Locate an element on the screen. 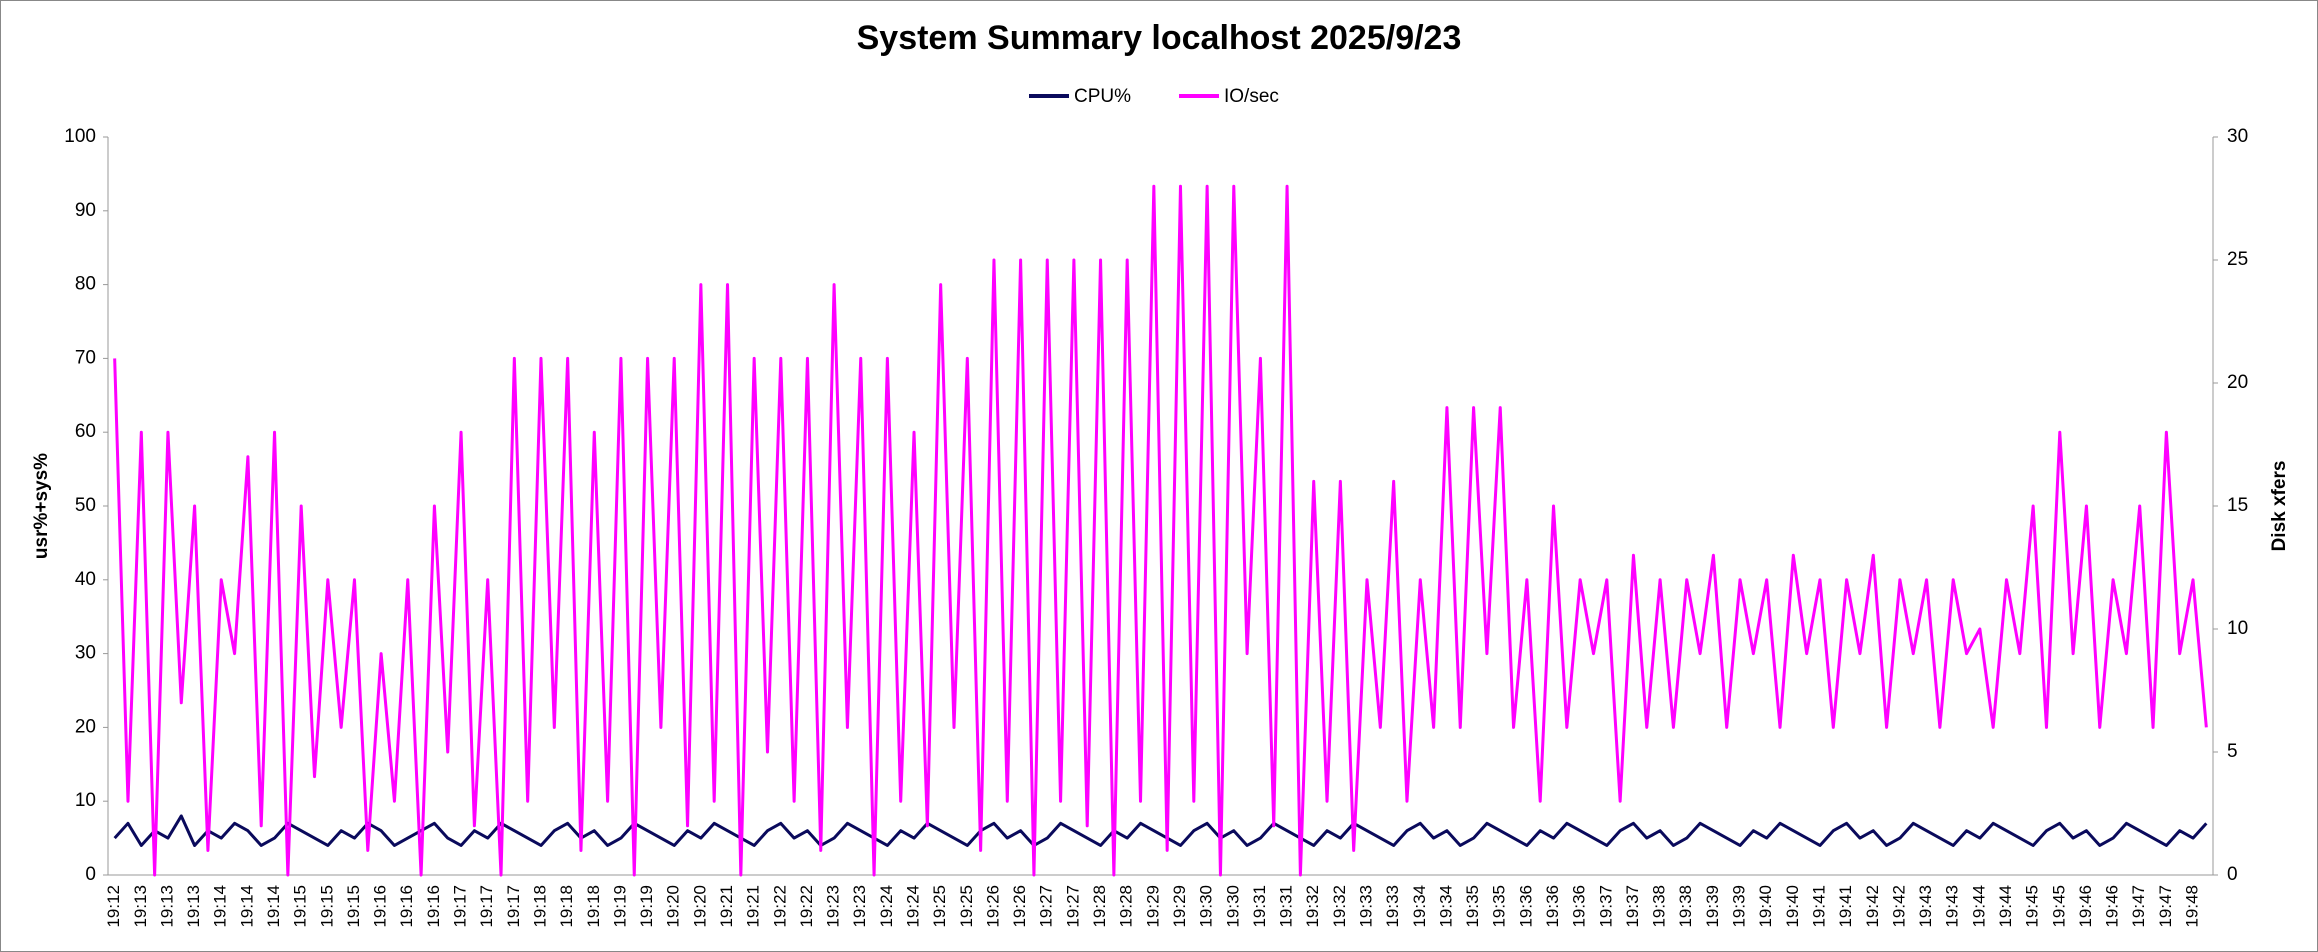  legend-label: IO/sec is located at coordinates (1251, 96).